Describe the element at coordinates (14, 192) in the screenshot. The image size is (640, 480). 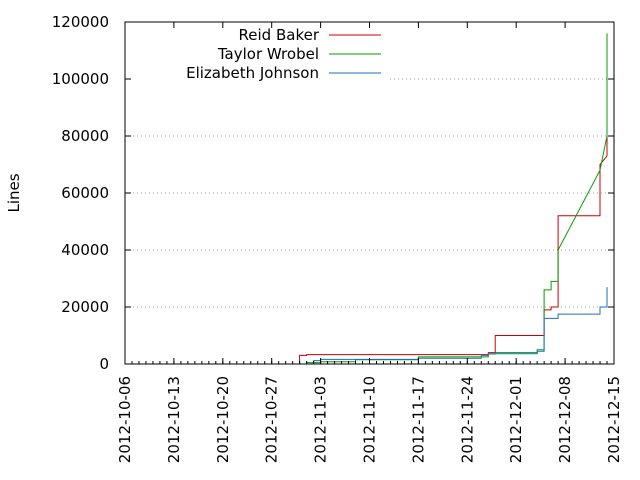
I see `y-axis-title: Lines` at that location.